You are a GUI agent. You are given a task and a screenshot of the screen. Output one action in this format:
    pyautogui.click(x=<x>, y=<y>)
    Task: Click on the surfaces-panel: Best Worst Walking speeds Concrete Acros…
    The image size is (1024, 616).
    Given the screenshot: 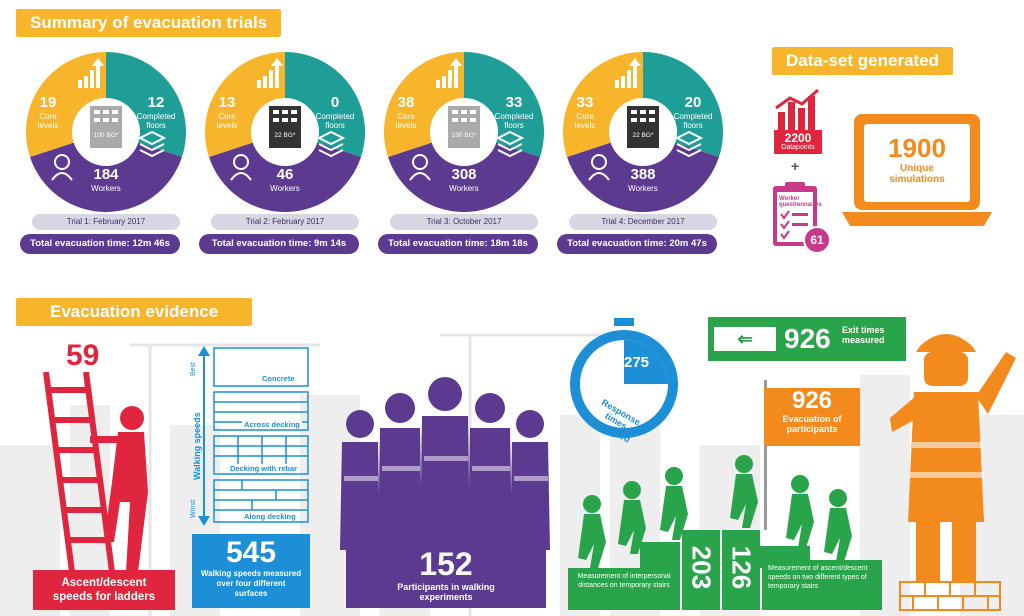 What is the action you would take?
    pyautogui.click(x=250, y=436)
    